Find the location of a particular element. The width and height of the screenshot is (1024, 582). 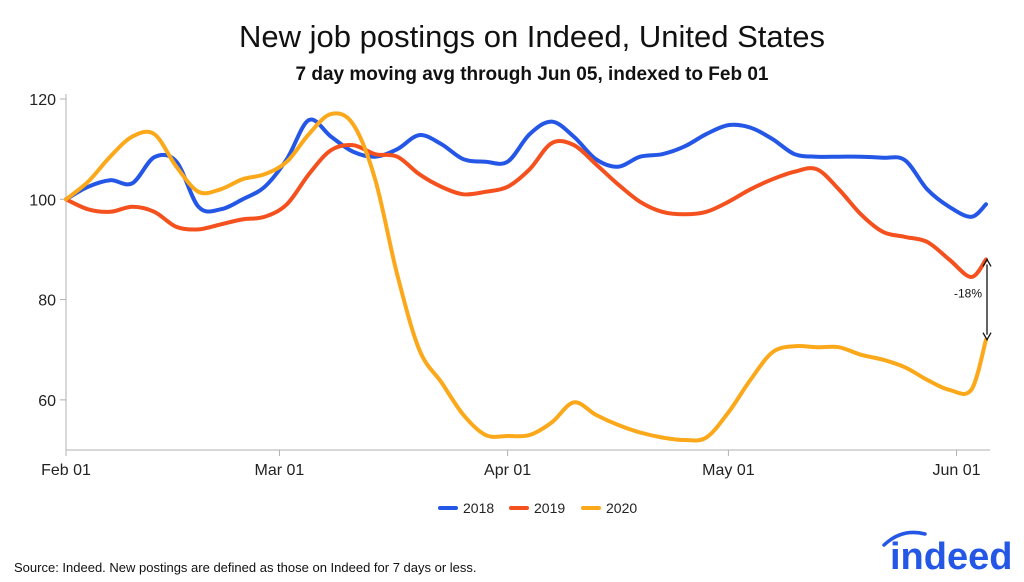

arrowhead-down-icon is located at coordinates (987, 337).